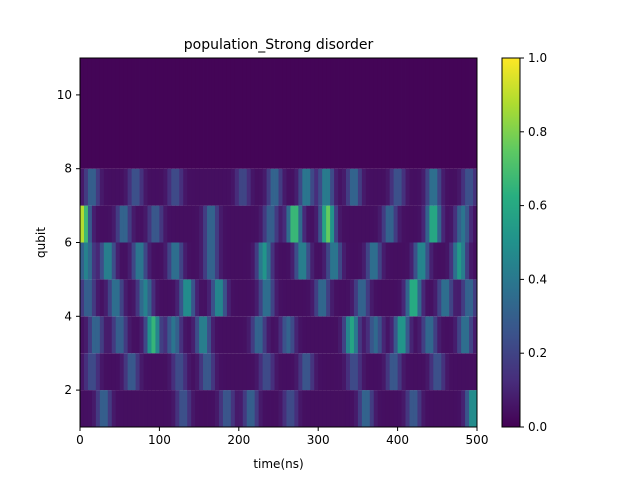 The width and height of the screenshot is (640, 480). Describe the element at coordinates (64, 95) in the screenshot. I see `y-tick-label: 10` at that location.